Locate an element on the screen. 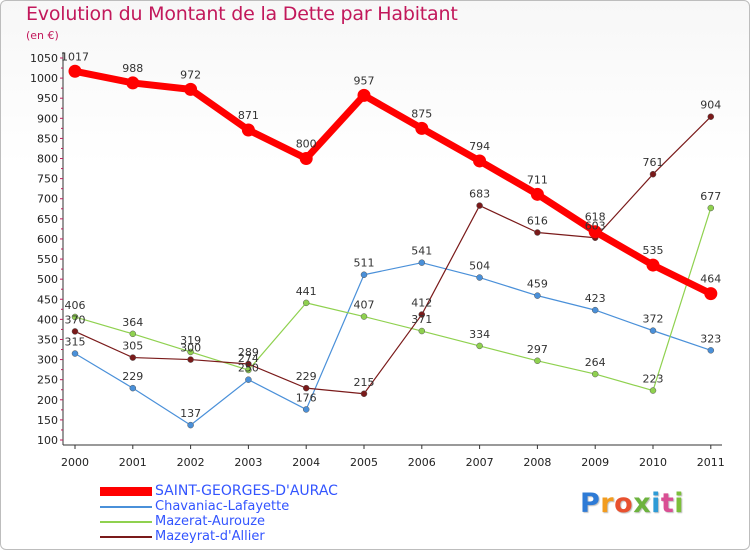 This screenshot has height=550, width=750. data-label-saint-georges: 972 is located at coordinates (190, 74).